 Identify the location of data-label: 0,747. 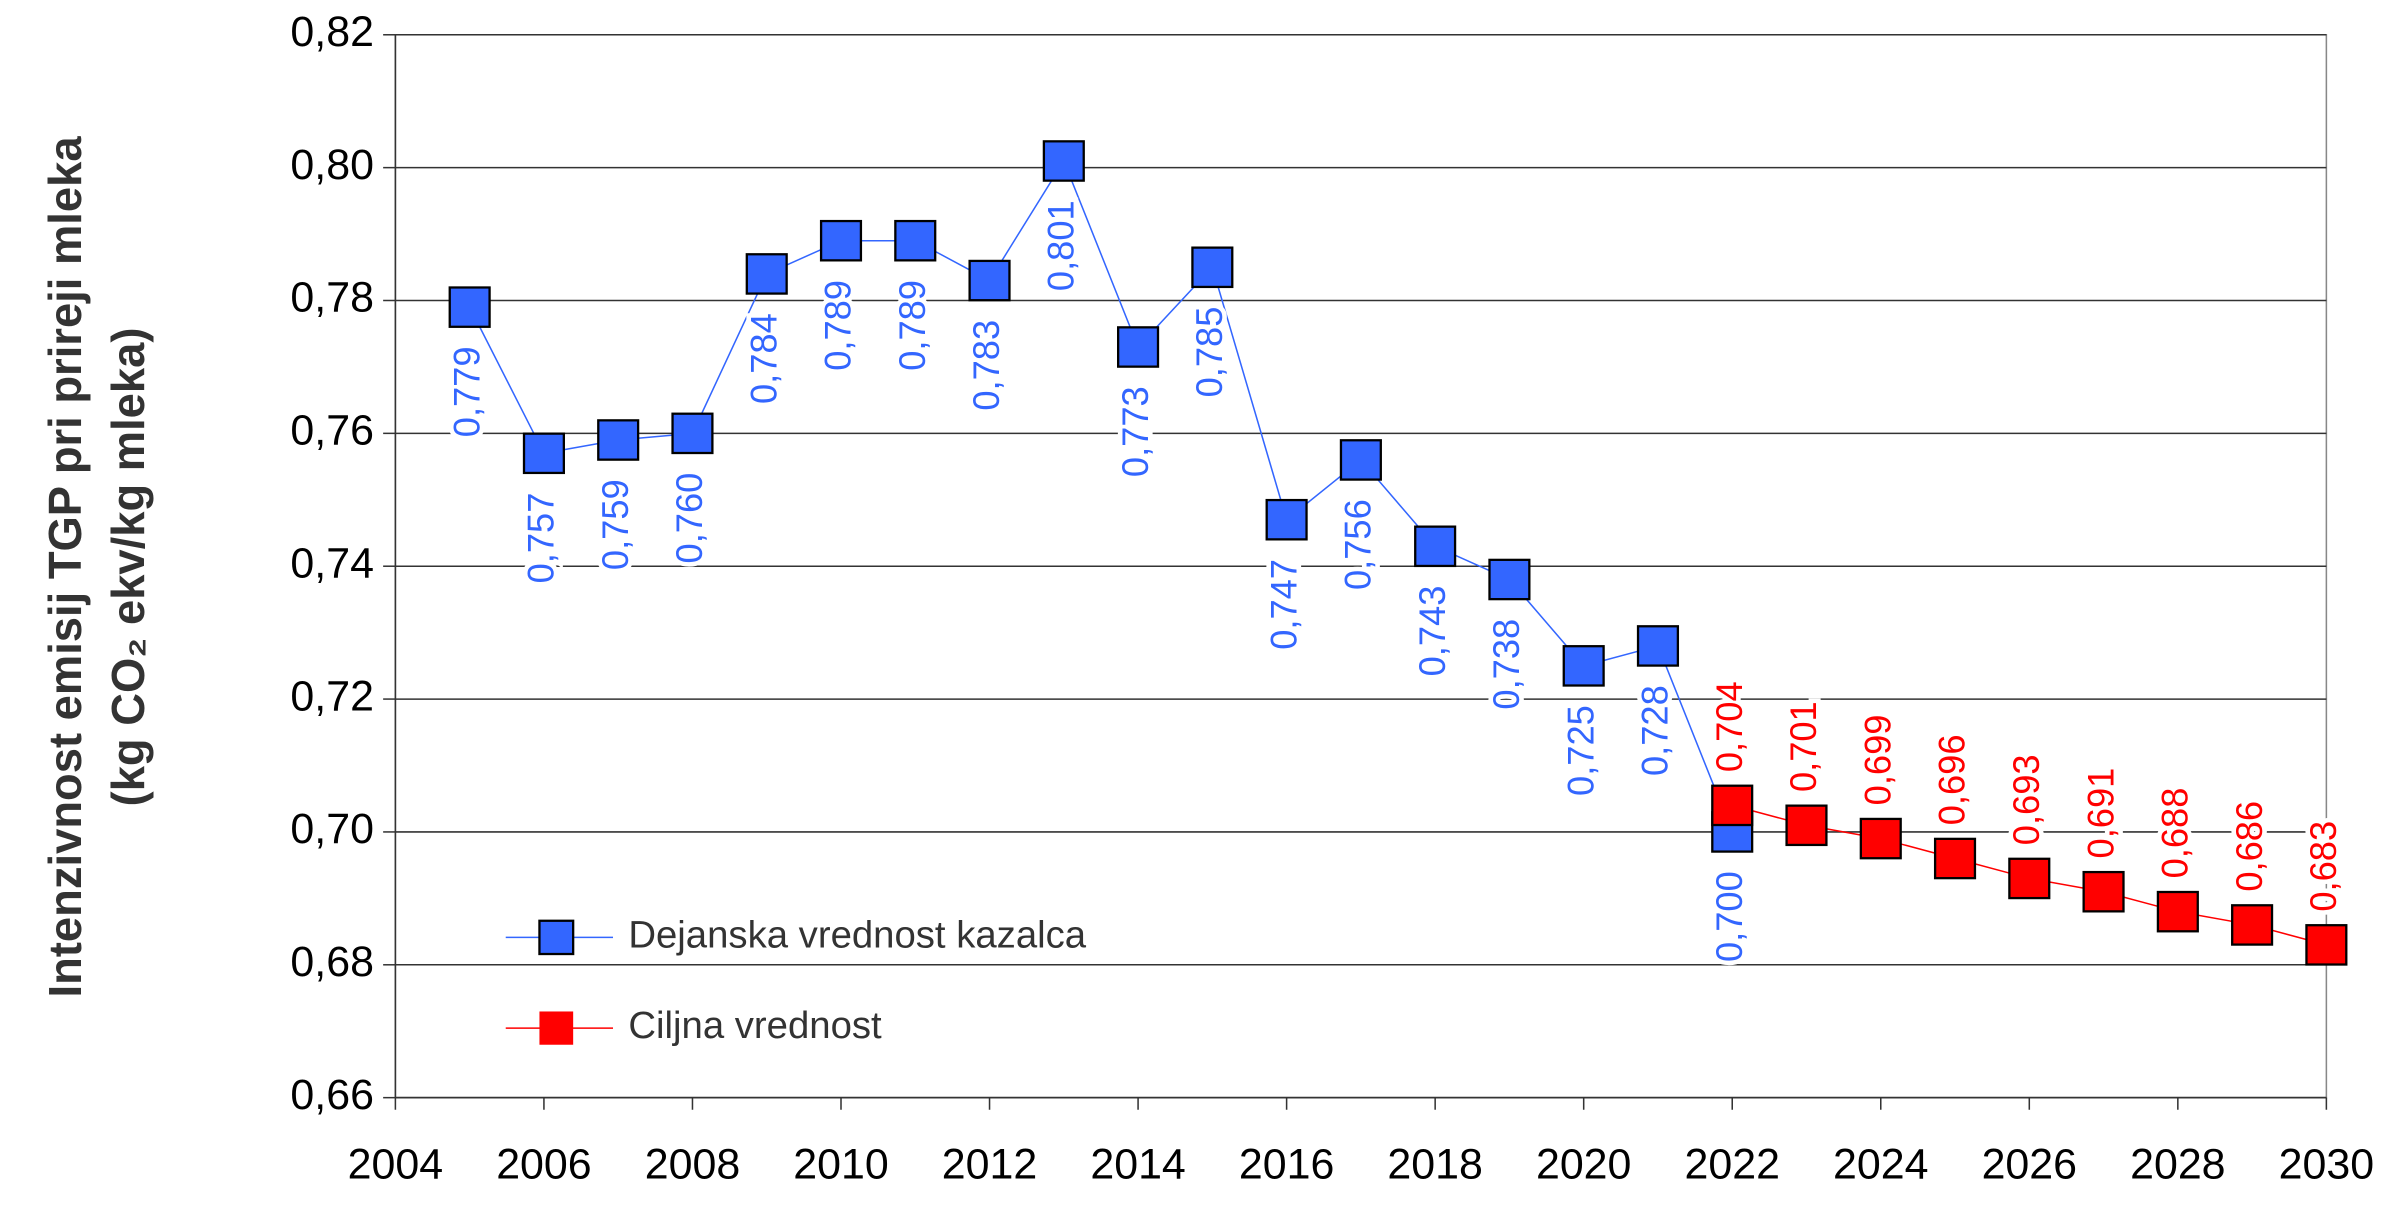
(1283, 604).